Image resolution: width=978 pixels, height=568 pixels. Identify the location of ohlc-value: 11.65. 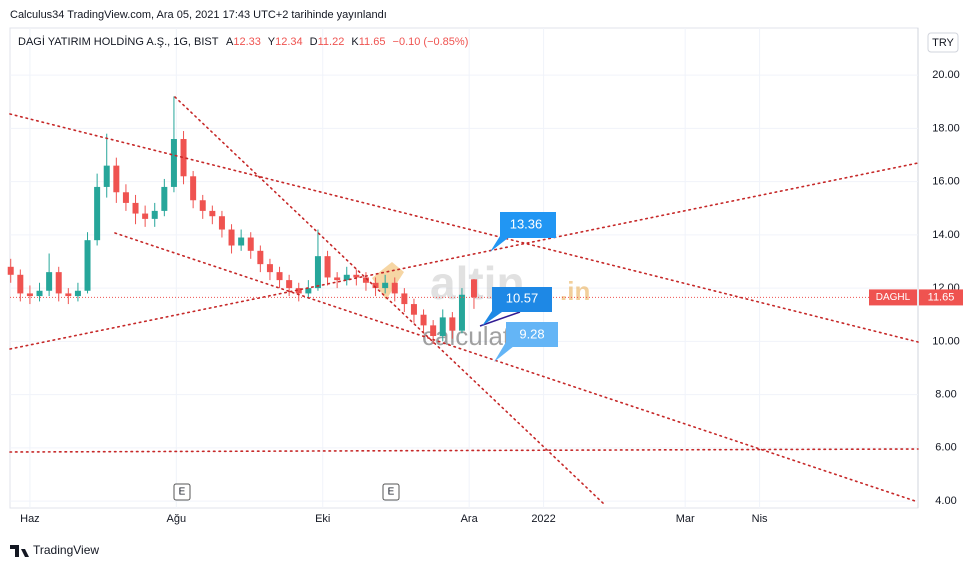
(372, 42).